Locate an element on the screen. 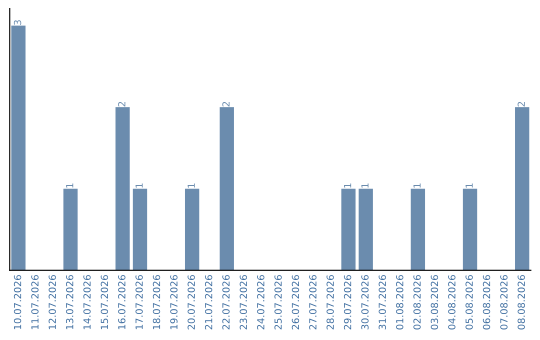  x-tick-label: 03.08.2026 is located at coordinates (434, 302).